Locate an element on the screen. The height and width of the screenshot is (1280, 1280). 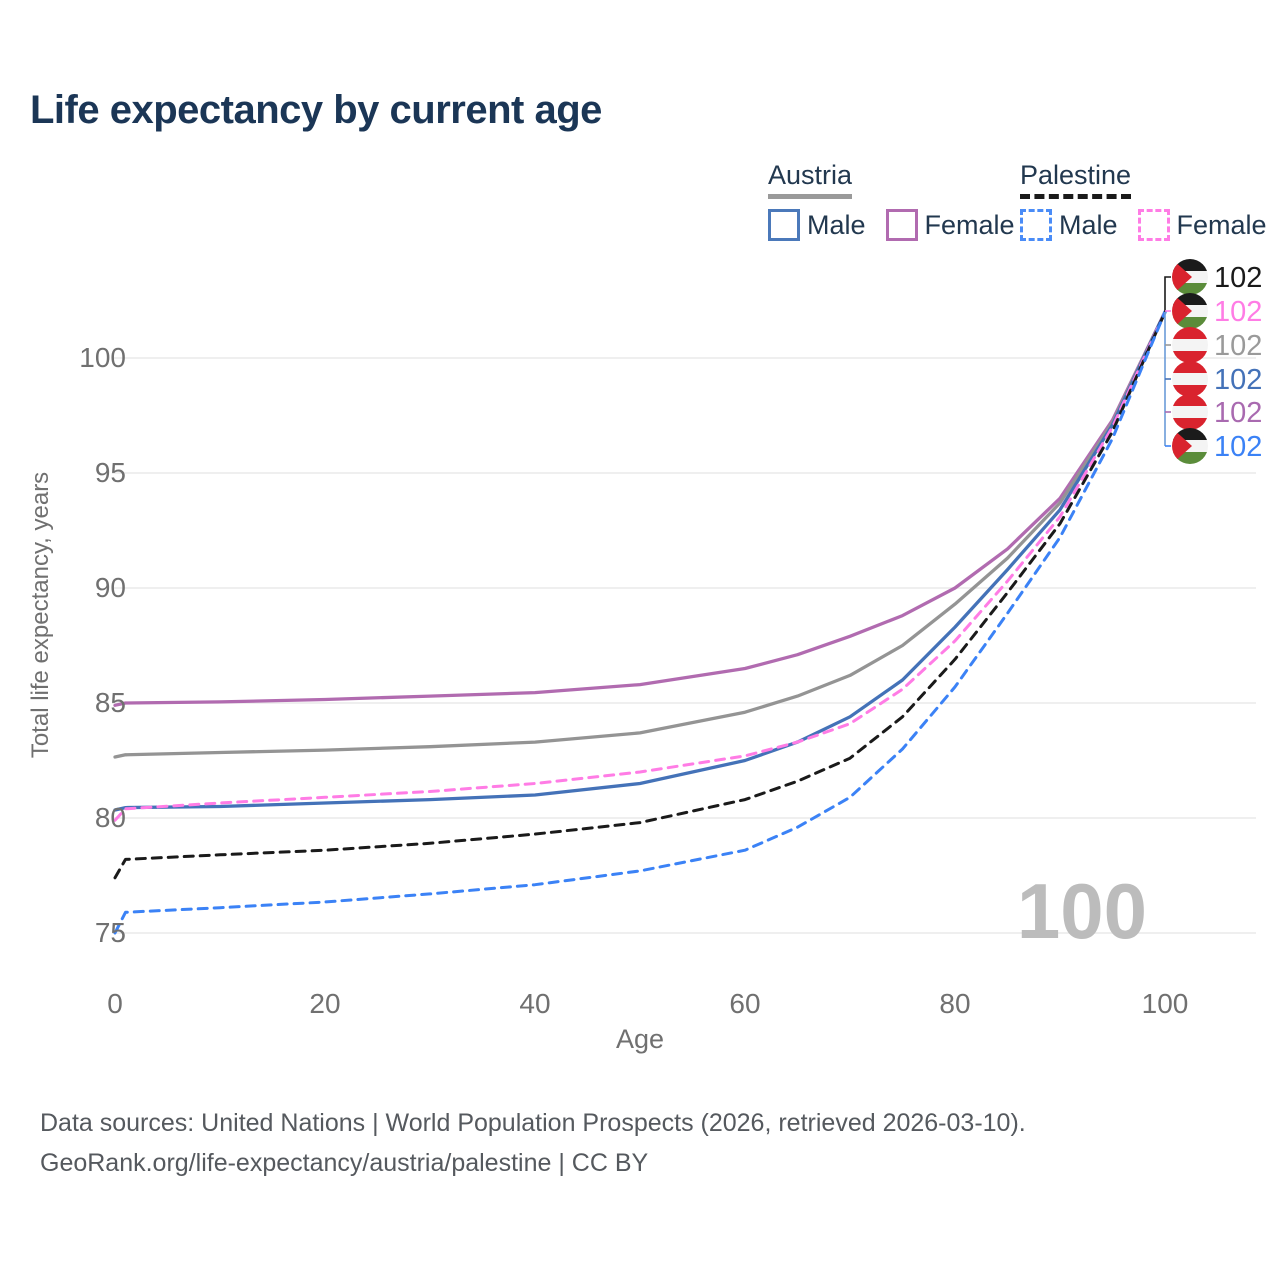
end-value-label-palestine: 102 is located at coordinates (1238, 278).